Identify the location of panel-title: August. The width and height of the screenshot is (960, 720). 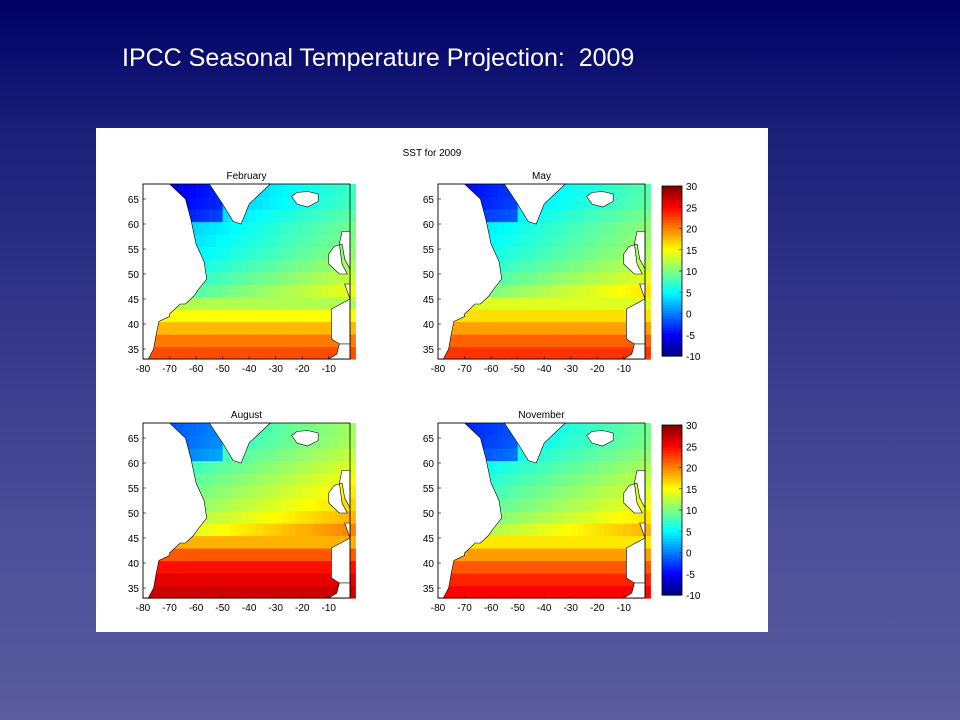
(246, 415).